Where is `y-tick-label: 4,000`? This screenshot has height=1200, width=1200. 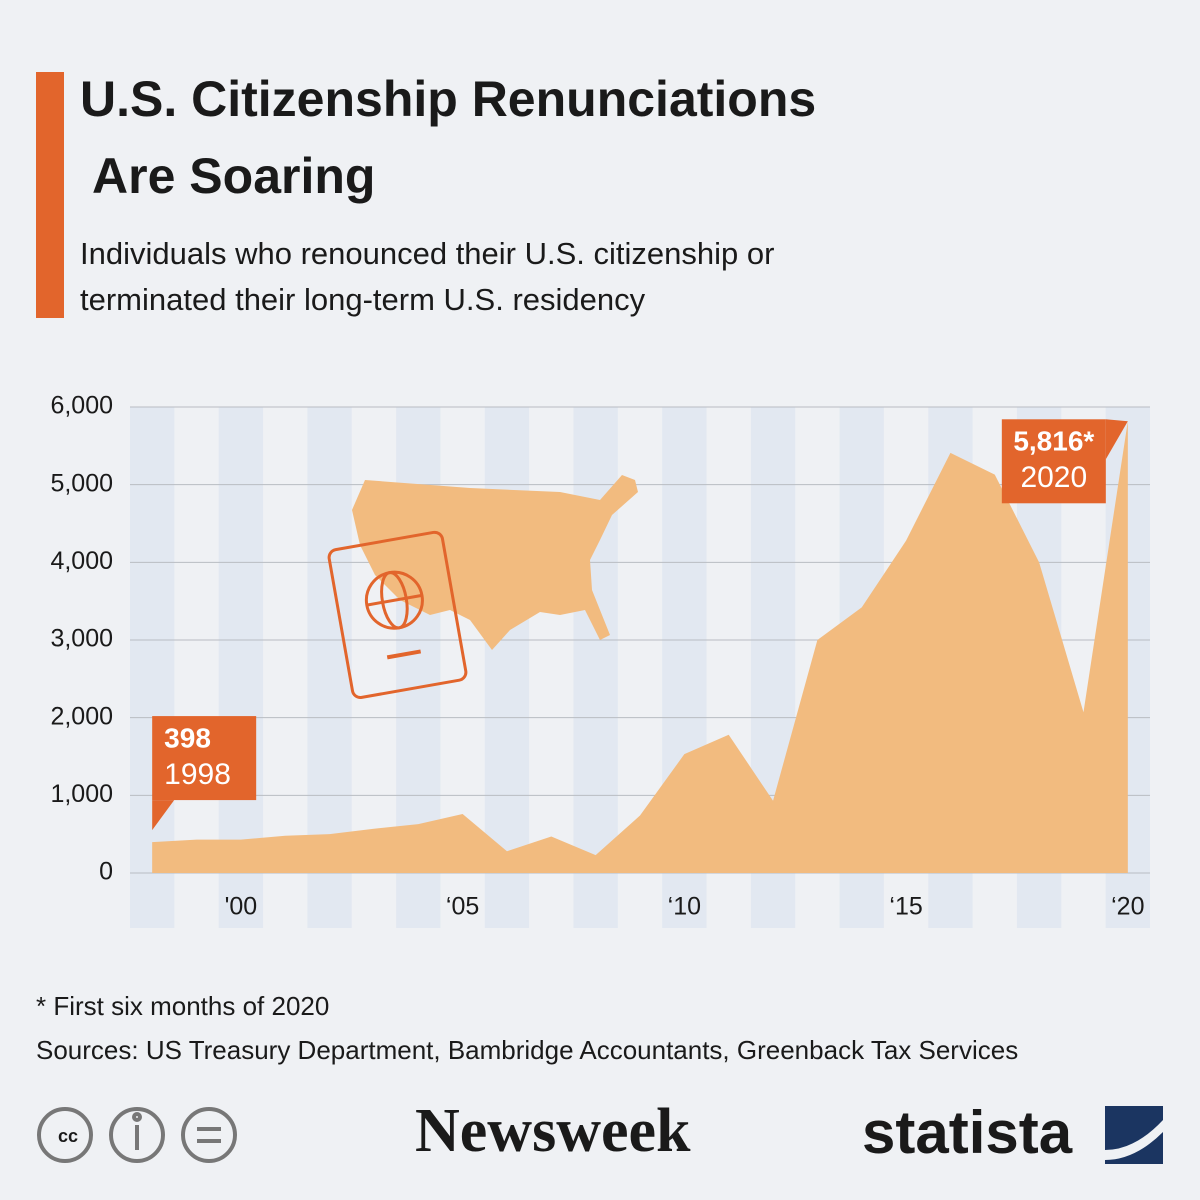
y-tick-label: 4,000 is located at coordinates (81, 561).